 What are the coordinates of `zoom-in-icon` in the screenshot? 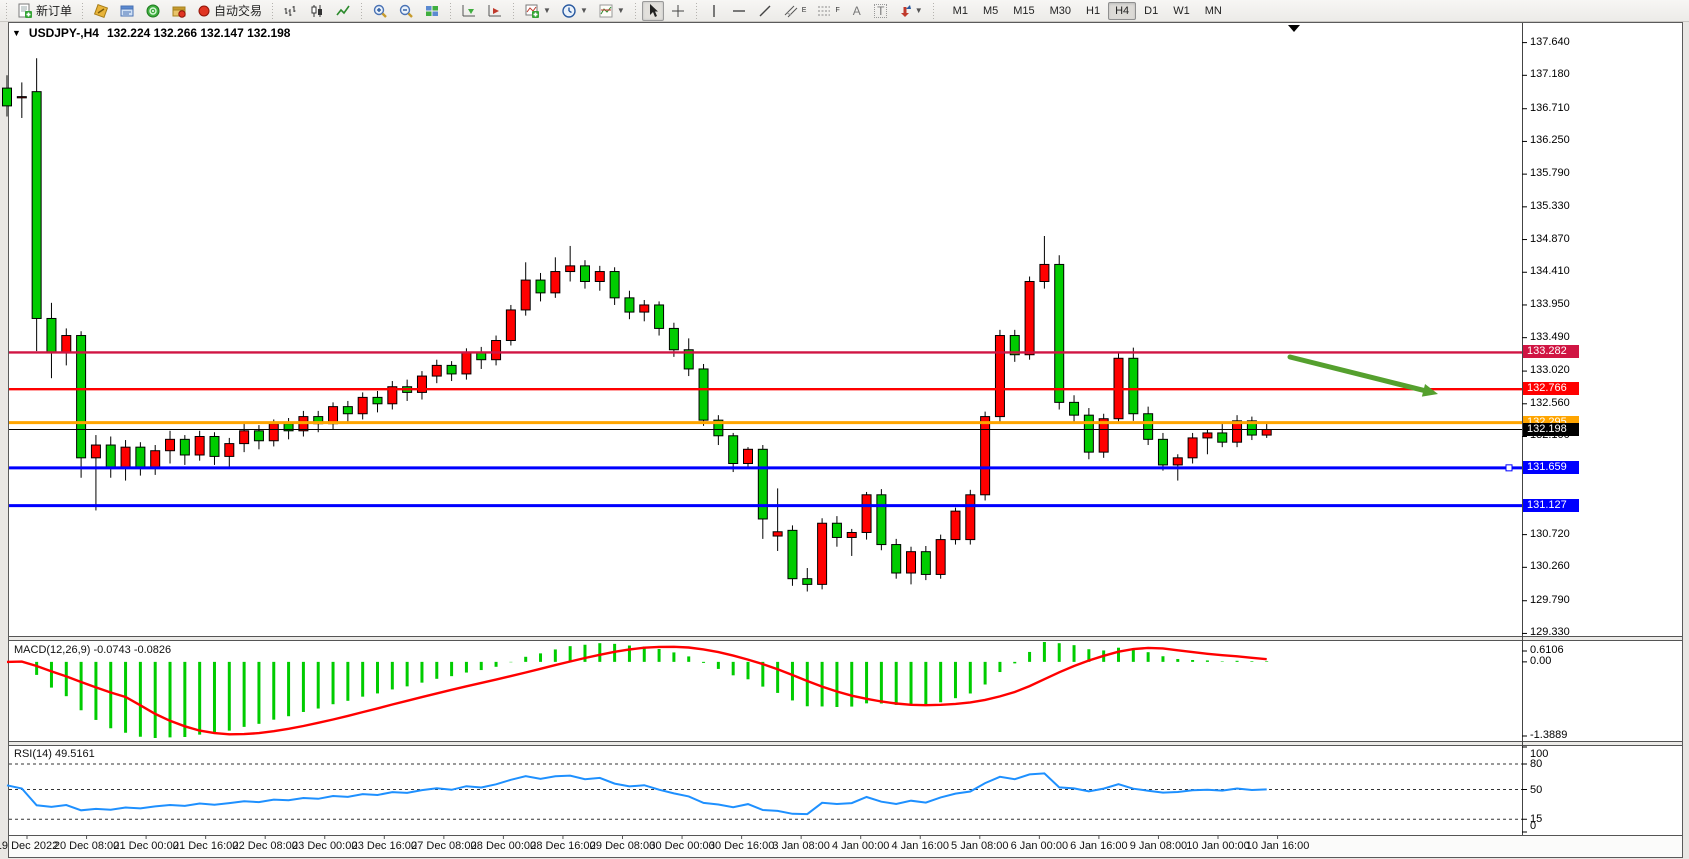 It's located at (380, 11).